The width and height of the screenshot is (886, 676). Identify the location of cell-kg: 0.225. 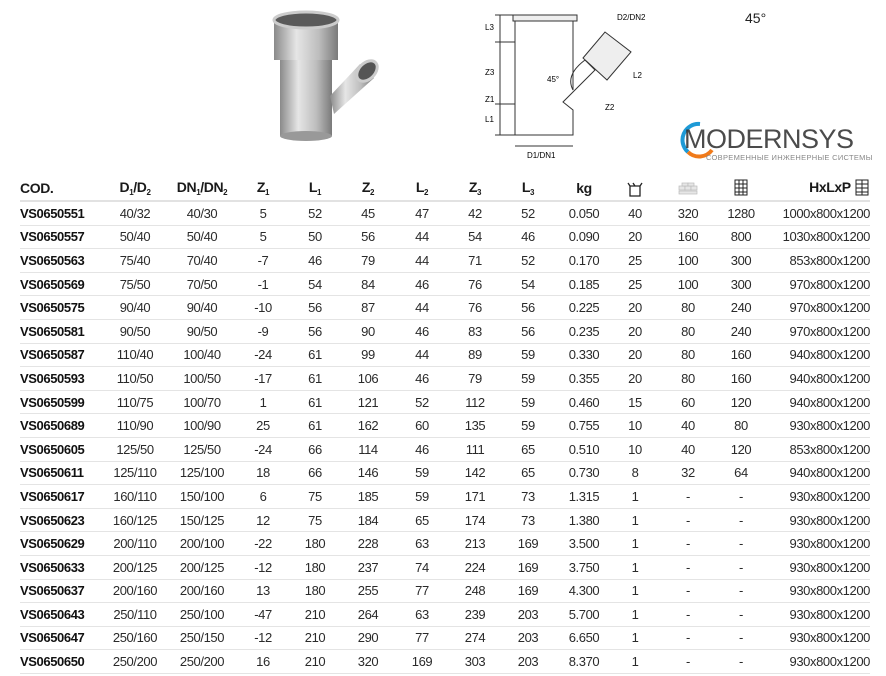
(584, 307).